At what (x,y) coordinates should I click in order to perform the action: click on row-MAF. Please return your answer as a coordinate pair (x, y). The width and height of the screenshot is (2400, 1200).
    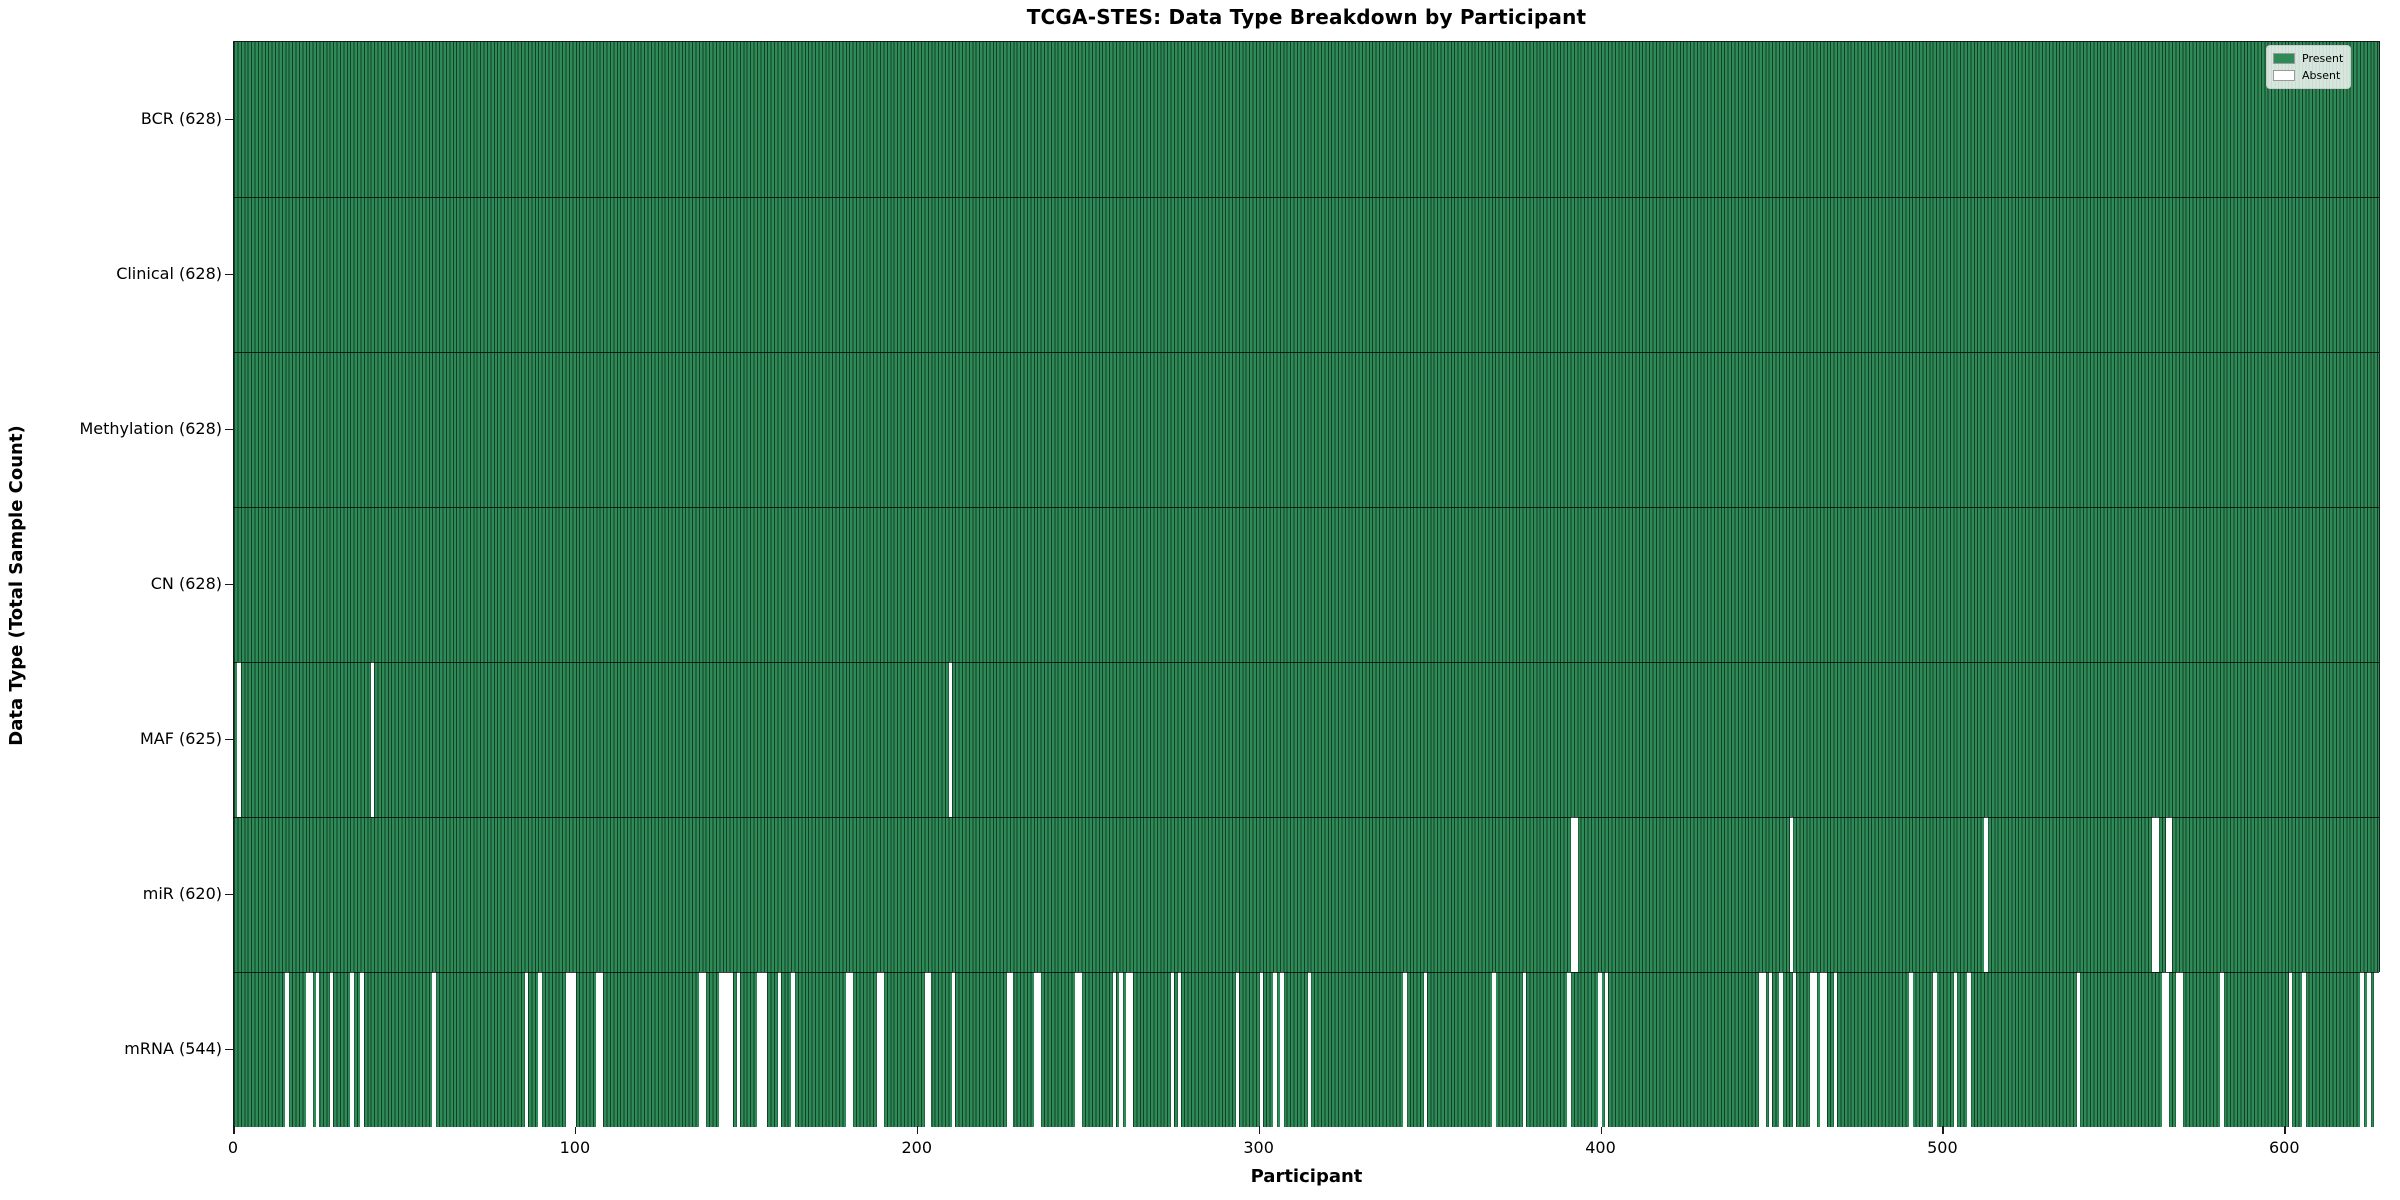
    Looking at the image, I should click on (1306, 739).